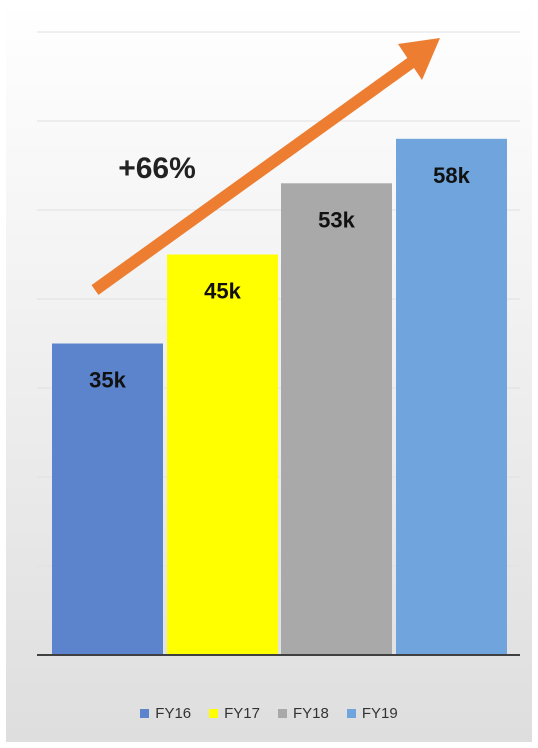 The height and width of the screenshot is (748, 538). I want to click on data-label-fy18: 53k, so click(336, 219).